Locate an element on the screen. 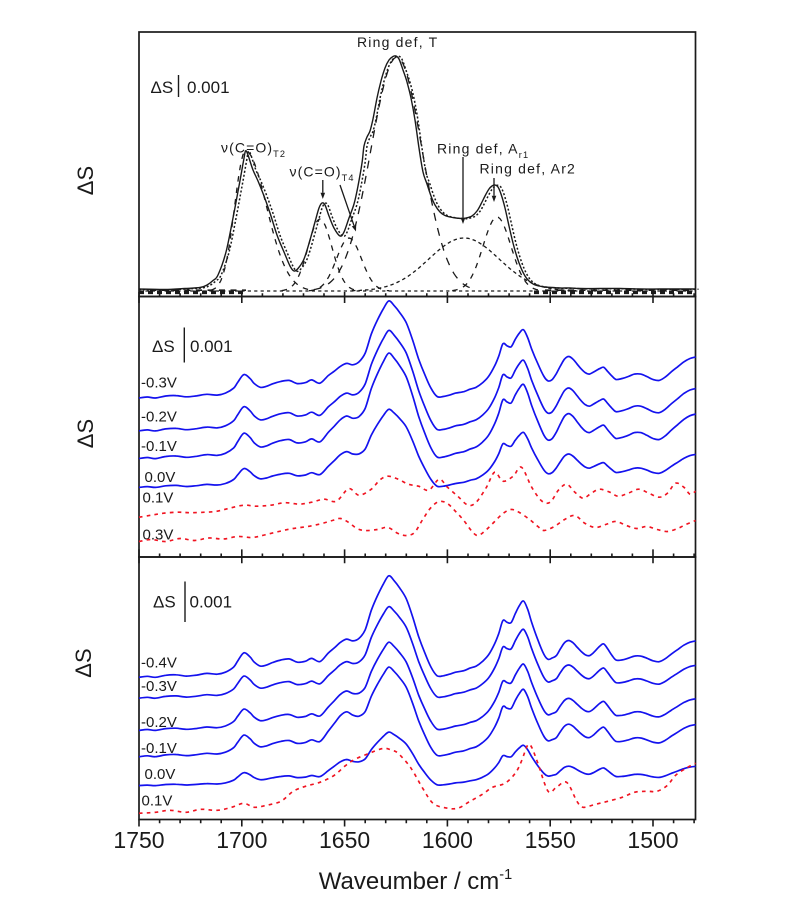  svg-text: ν(C=O)T2 is located at coordinates (253, 150).